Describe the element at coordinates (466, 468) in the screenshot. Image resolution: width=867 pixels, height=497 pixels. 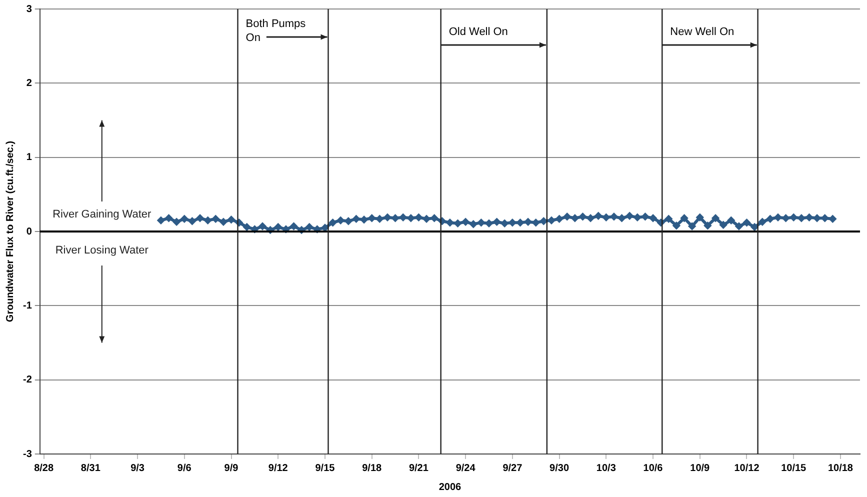
I see `x-tick-label: 9/24` at that location.